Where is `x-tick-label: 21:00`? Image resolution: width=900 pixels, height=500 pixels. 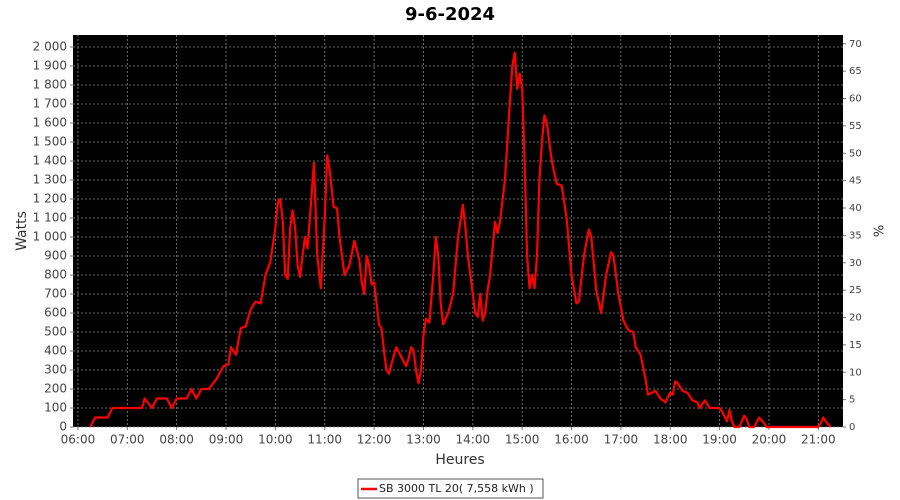 x-tick-label: 21:00 is located at coordinates (818, 440).